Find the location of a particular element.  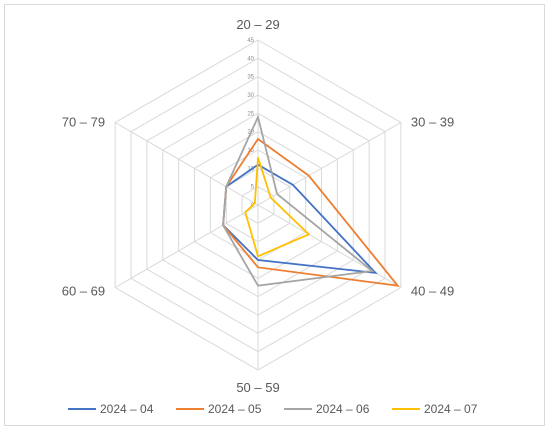

legend-label: 2024 – 05 is located at coordinates (235, 409).